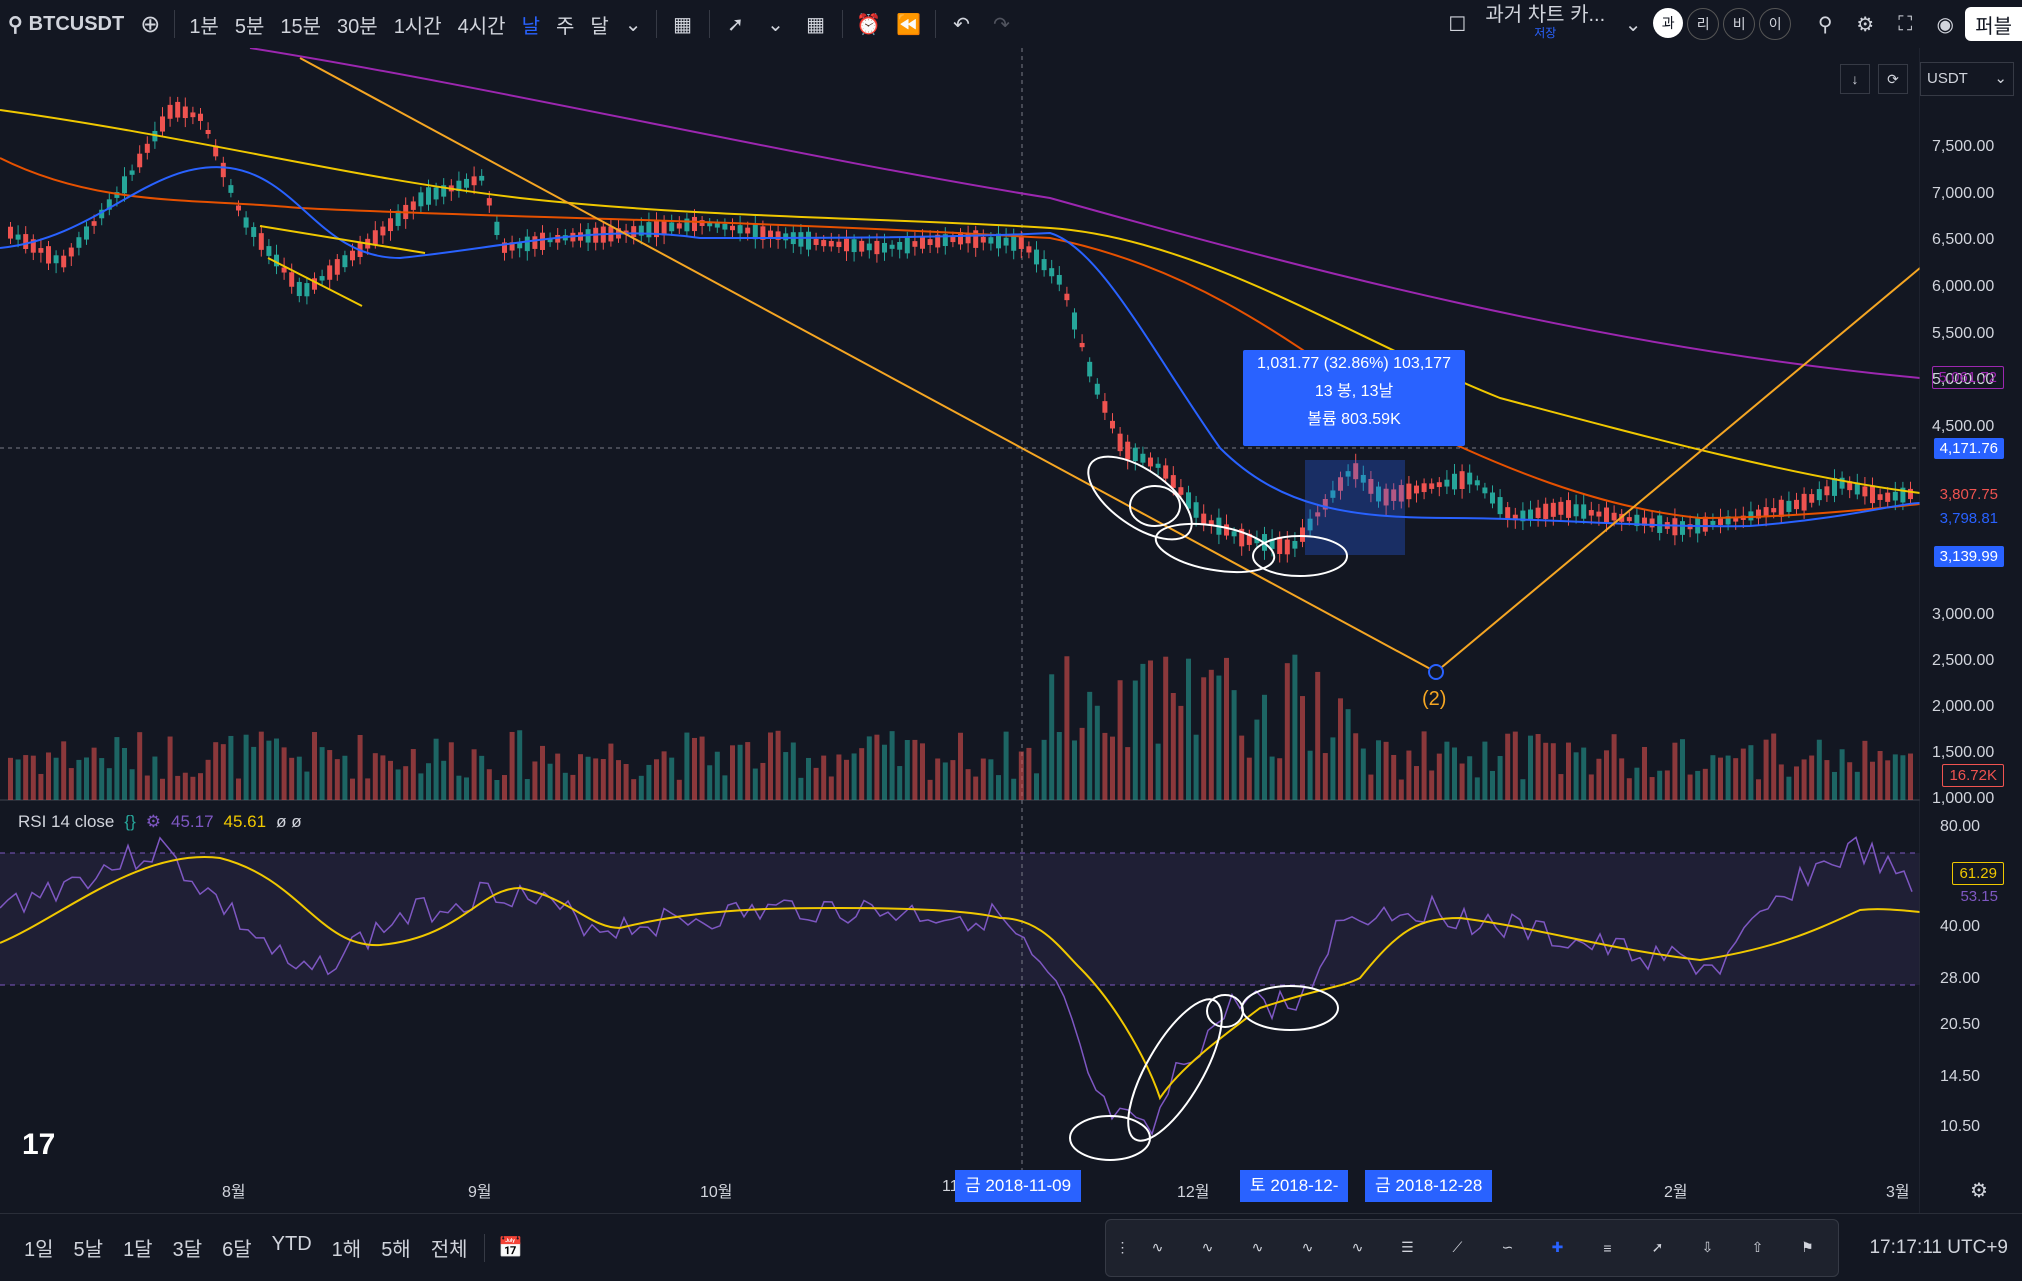 This screenshot has height=1281, width=2022. I want to click on fib-icon: ≡, so click(1607, 1247).